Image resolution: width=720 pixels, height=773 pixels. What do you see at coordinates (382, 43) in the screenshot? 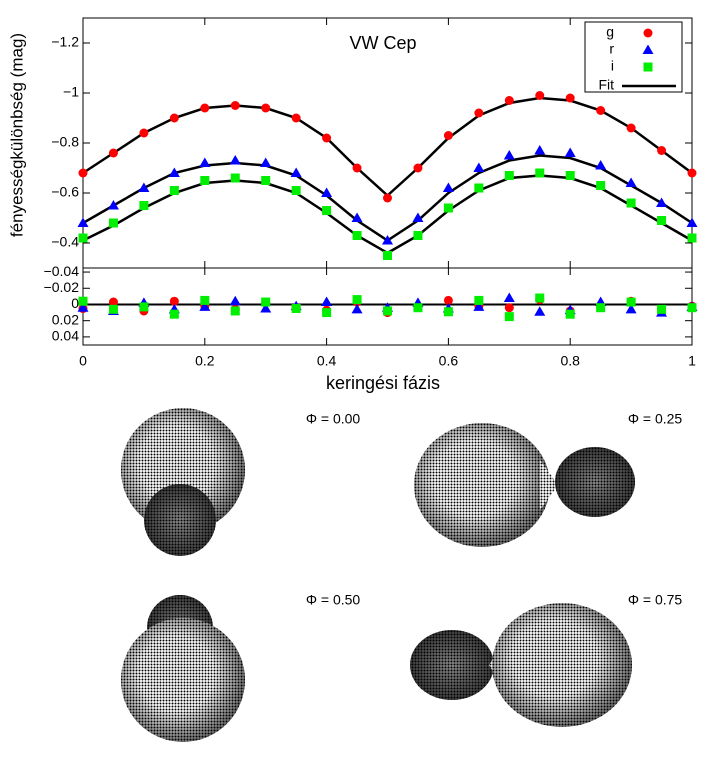
I see `chart-title: VW Cep` at bounding box center [382, 43].